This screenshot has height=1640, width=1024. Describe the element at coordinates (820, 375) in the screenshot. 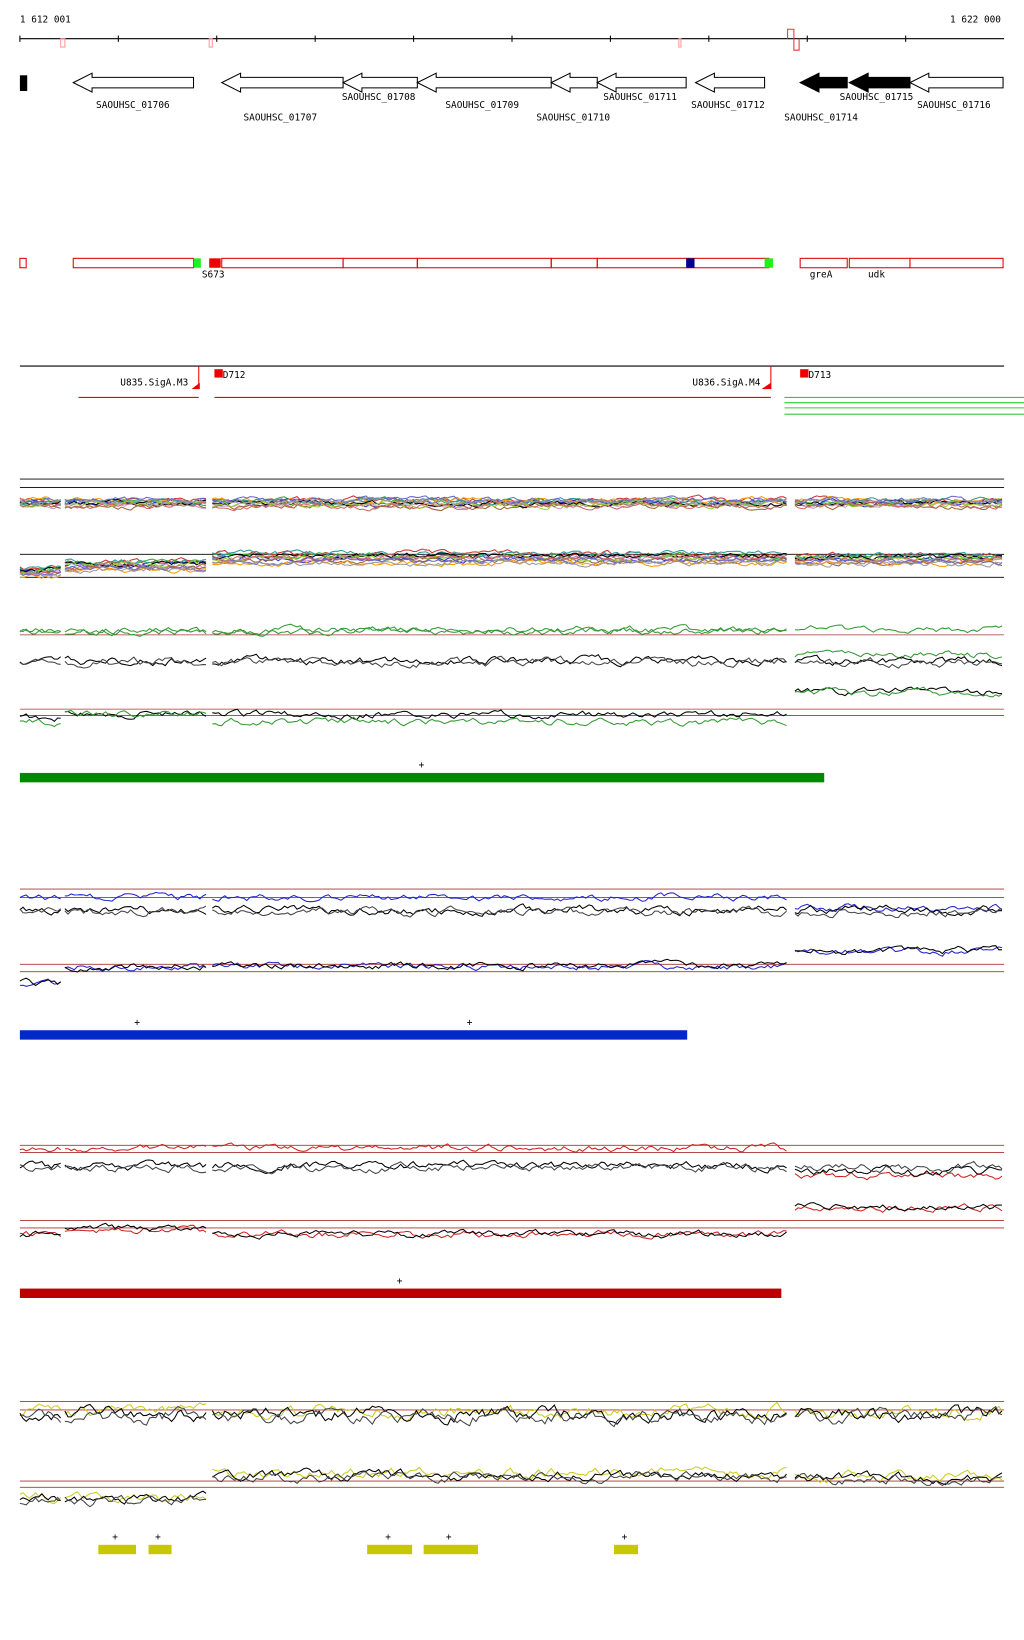

I see `promoter-label: D713` at that location.